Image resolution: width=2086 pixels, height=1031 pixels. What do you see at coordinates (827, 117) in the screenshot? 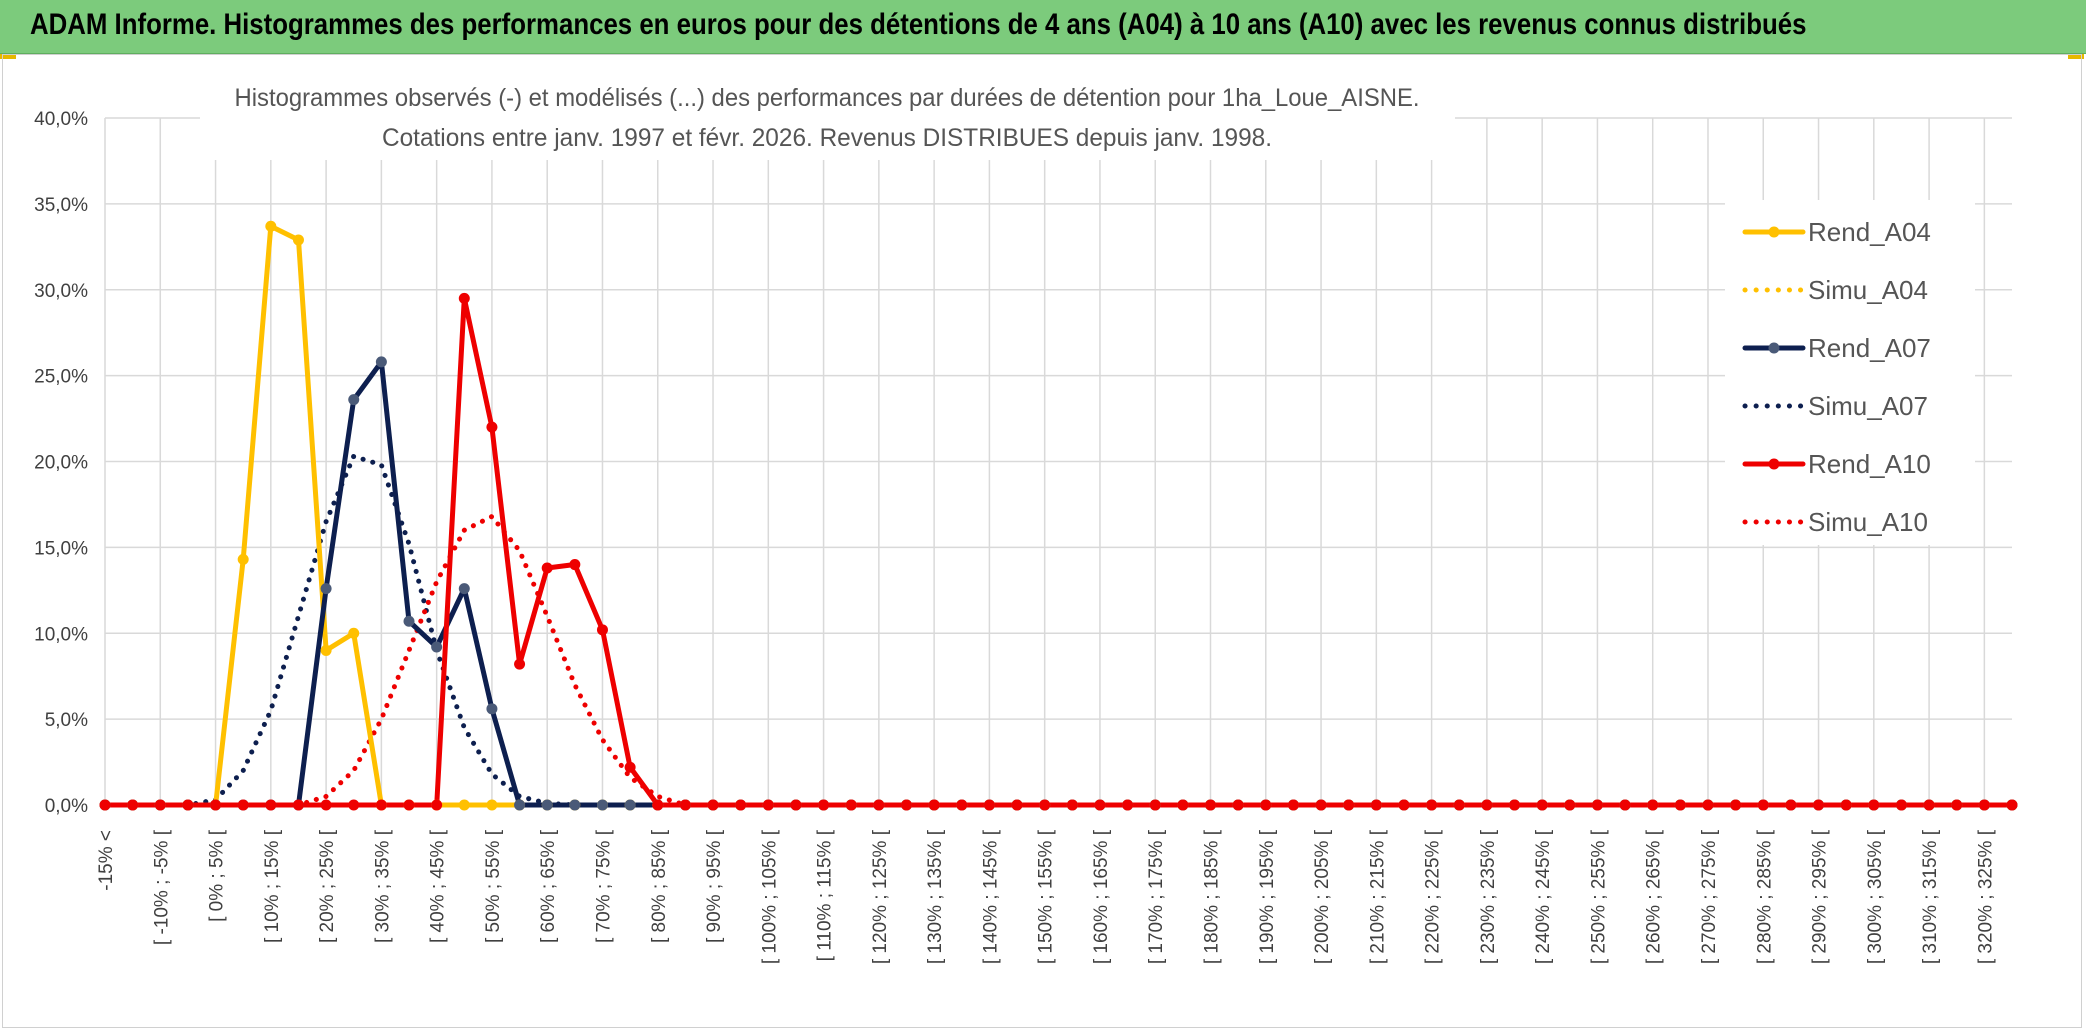
I see `title-backdrop` at bounding box center [827, 117].